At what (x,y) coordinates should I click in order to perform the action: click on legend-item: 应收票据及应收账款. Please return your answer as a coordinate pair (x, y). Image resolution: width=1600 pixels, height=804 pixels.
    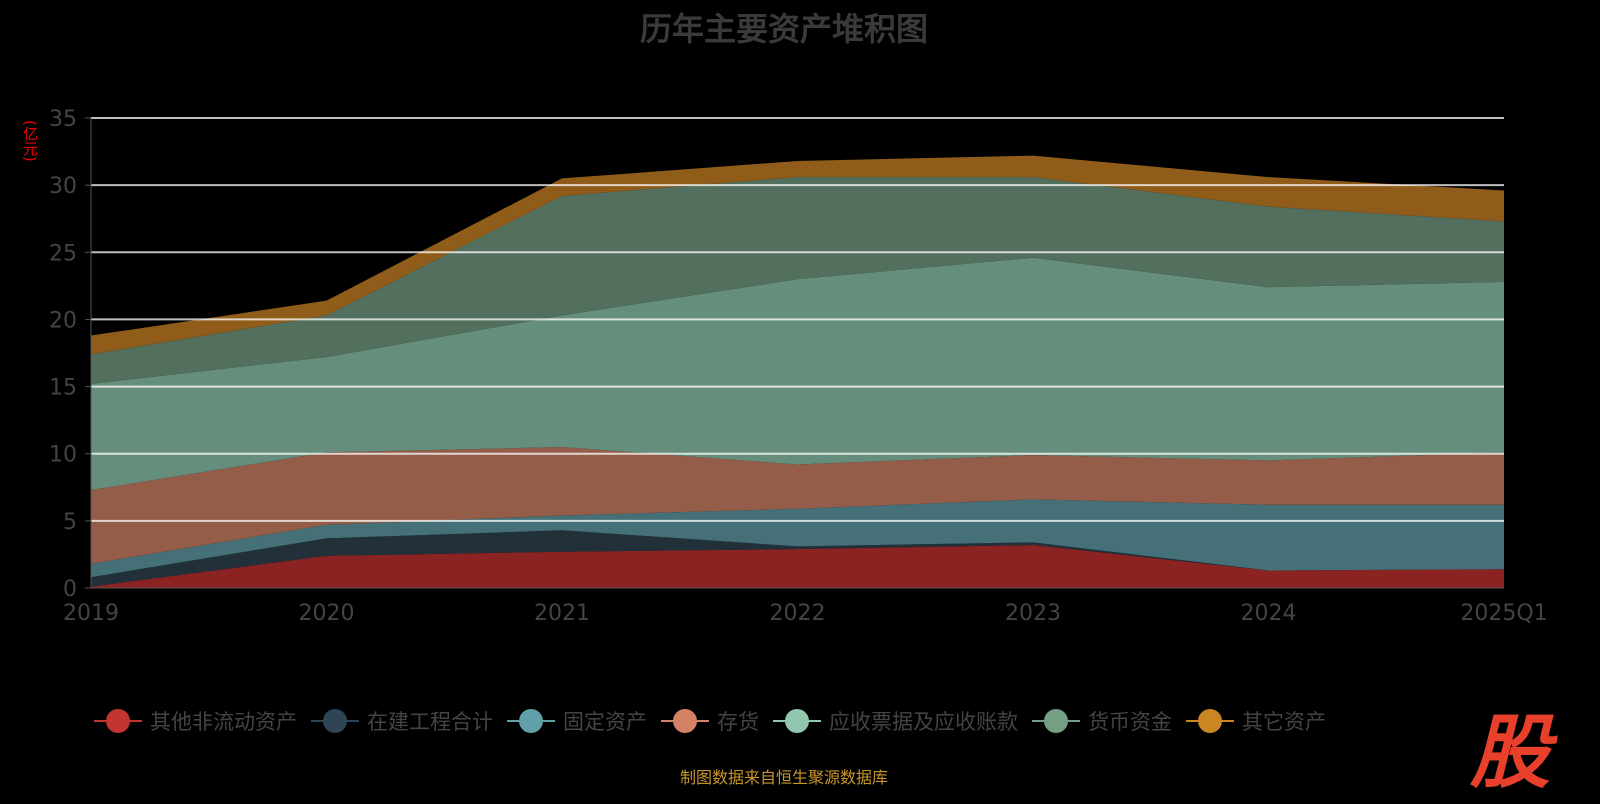
    Looking at the image, I should click on (895, 721).